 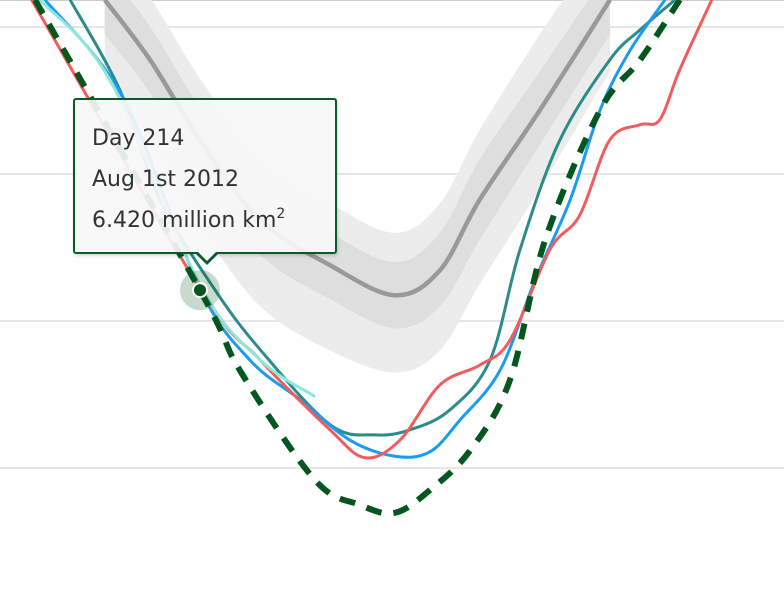 What do you see at coordinates (207, 258) in the screenshot?
I see `tooltip-pointer` at bounding box center [207, 258].